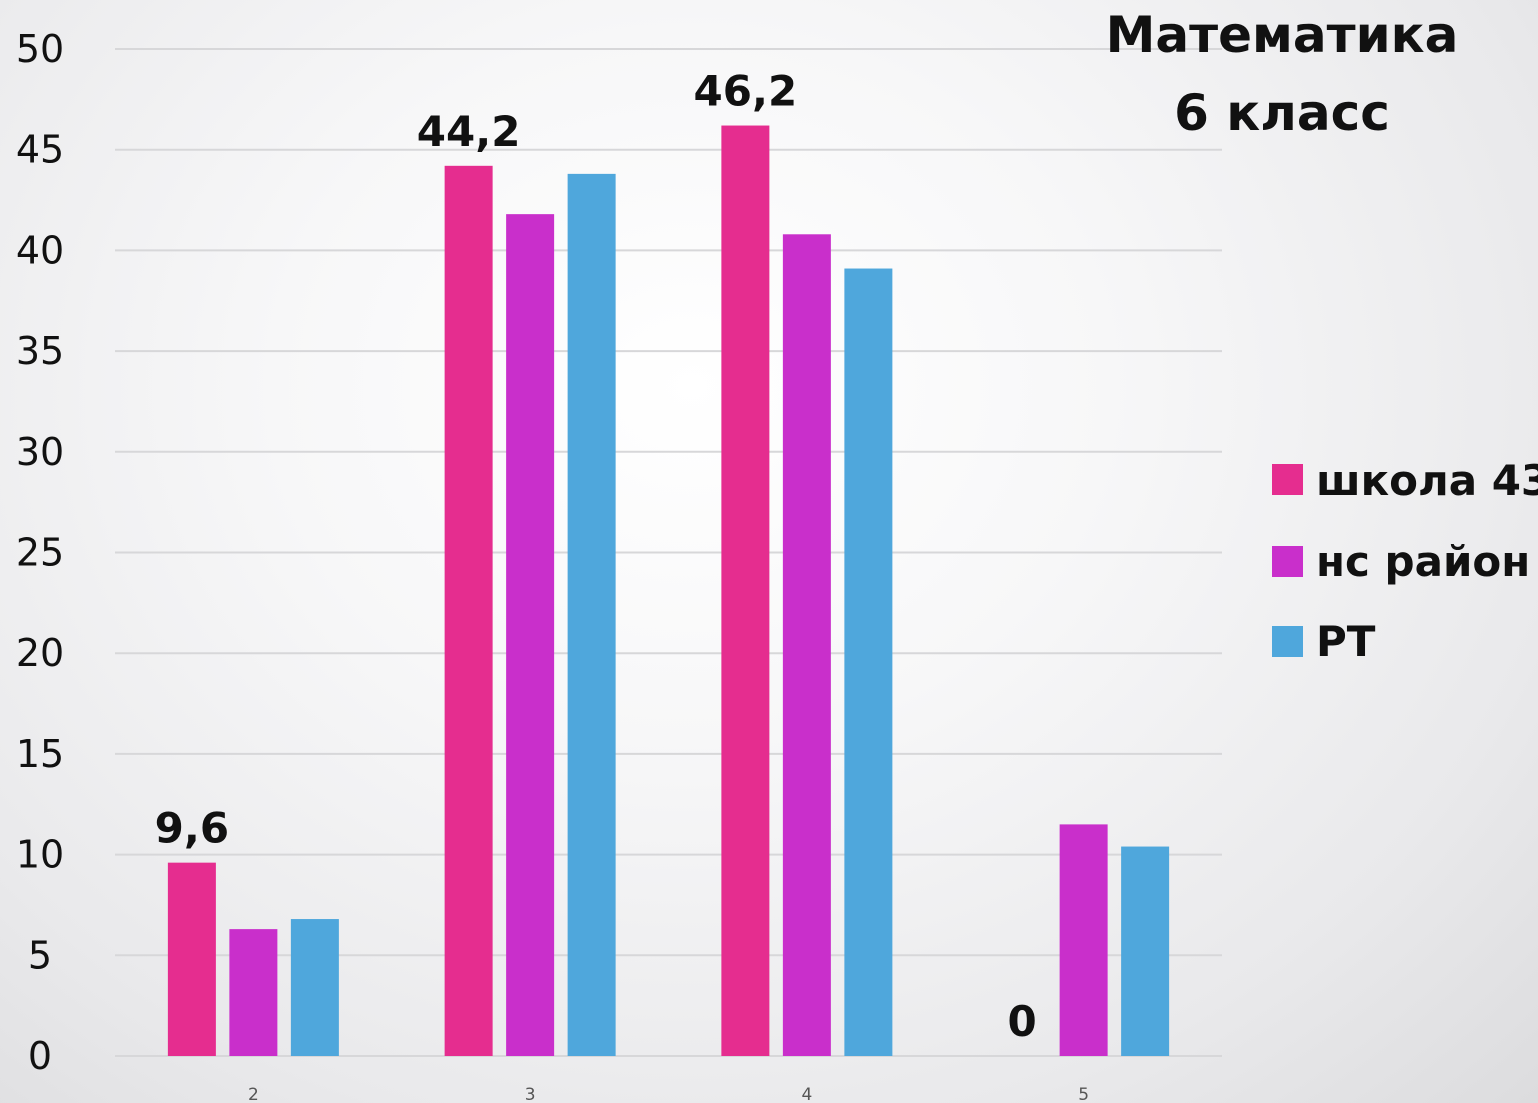 The height and width of the screenshot is (1103, 1538). I want to click on data-label: 0, so click(1022, 1021).